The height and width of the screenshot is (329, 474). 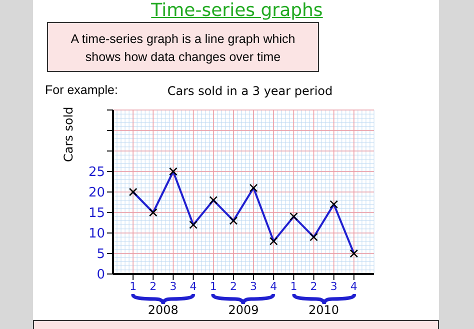 What do you see at coordinates (324, 310) in the screenshot?
I see `text: 2010` at bounding box center [324, 310].